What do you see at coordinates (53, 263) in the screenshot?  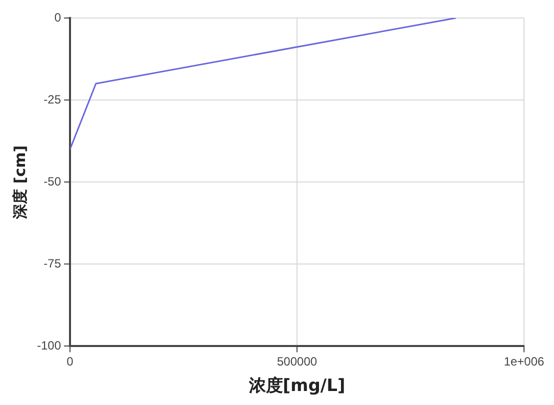 I see `y-tick-label: -75` at bounding box center [53, 263].